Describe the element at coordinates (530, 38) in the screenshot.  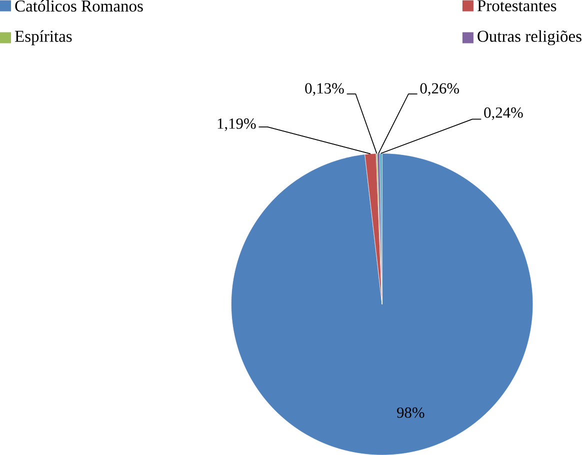
I see `legend-label: Outras religiões` at that location.